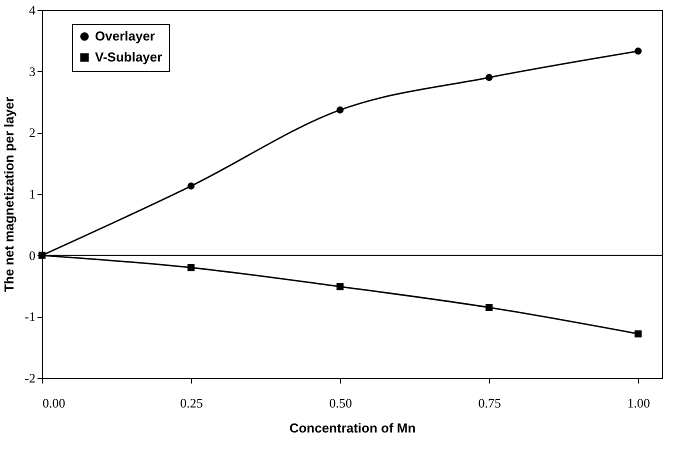 This screenshot has height=457, width=680. Describe the element at coordinates (125, 36) in the screenshot. I see `legend-label: Overlayer` at that location.